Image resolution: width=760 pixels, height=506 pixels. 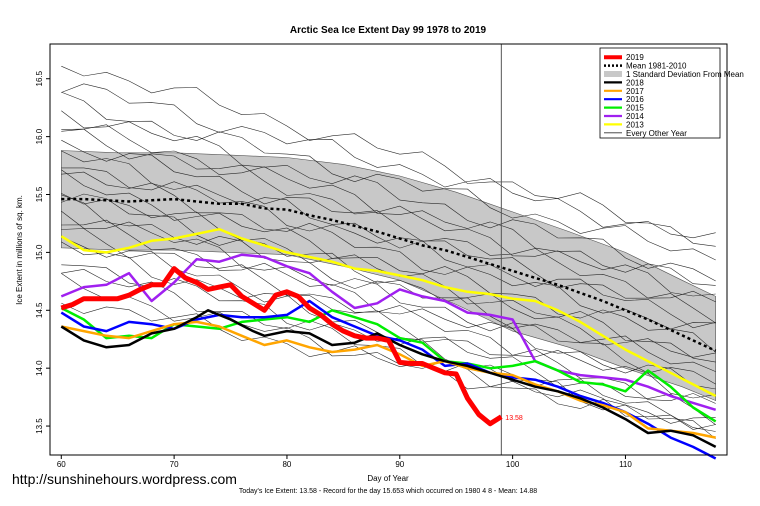 What do you see at coordinates (656, 133) in the screenshot?
I see `legend-label: Every Other Year` at bounding box center [656, 133].